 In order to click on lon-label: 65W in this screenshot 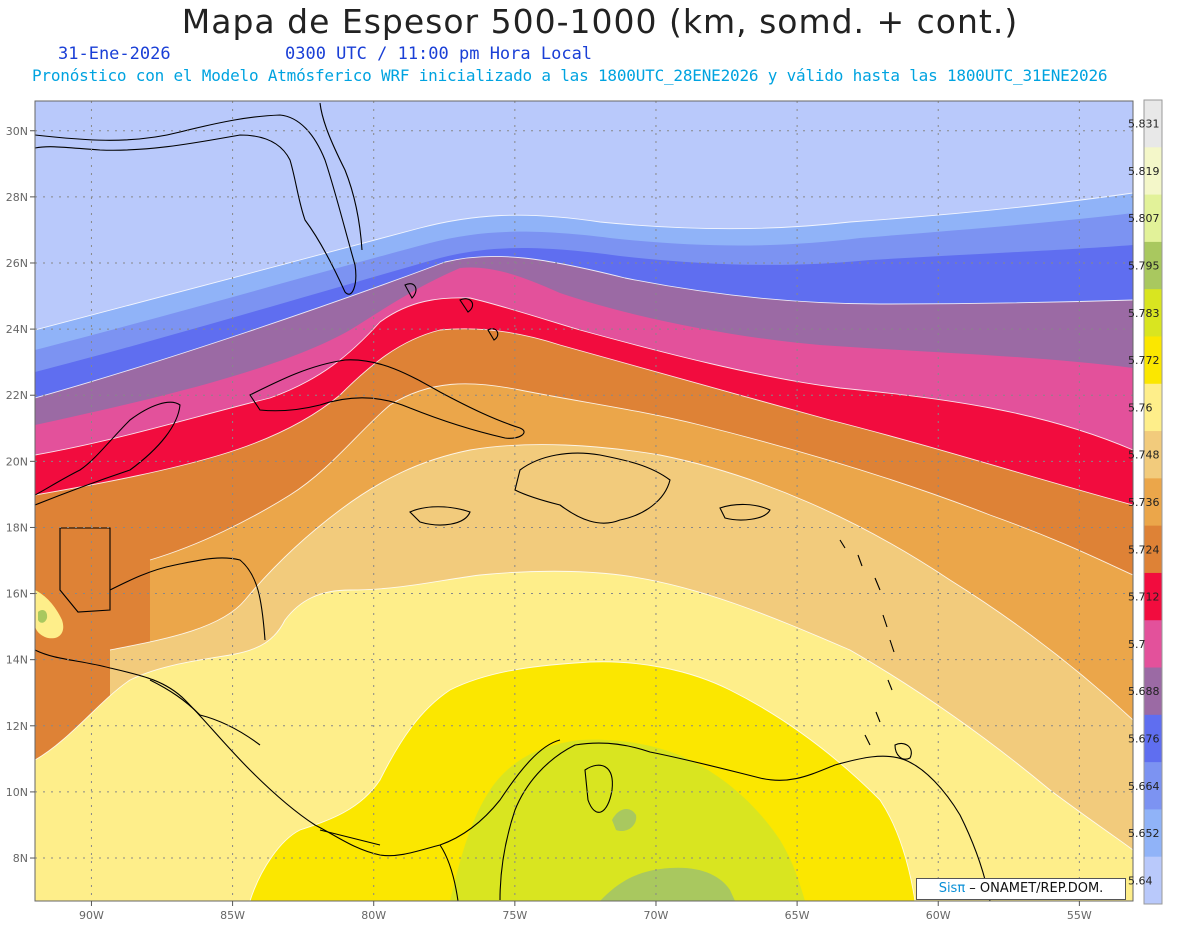, I will do `click(797, 915)`.